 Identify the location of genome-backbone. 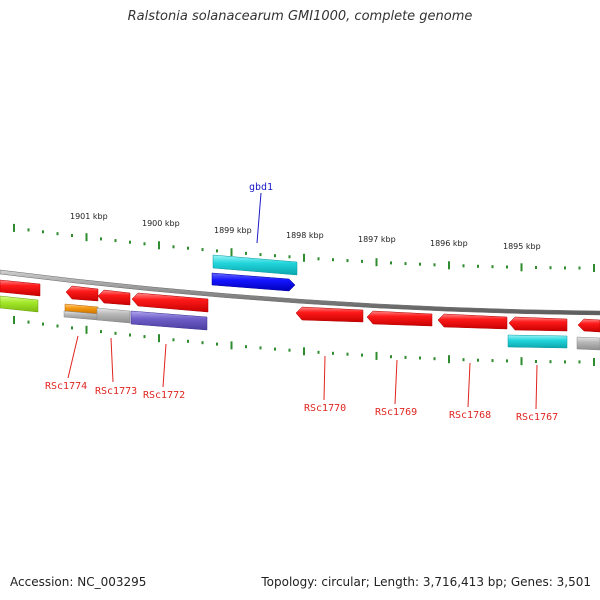
(300, 292).